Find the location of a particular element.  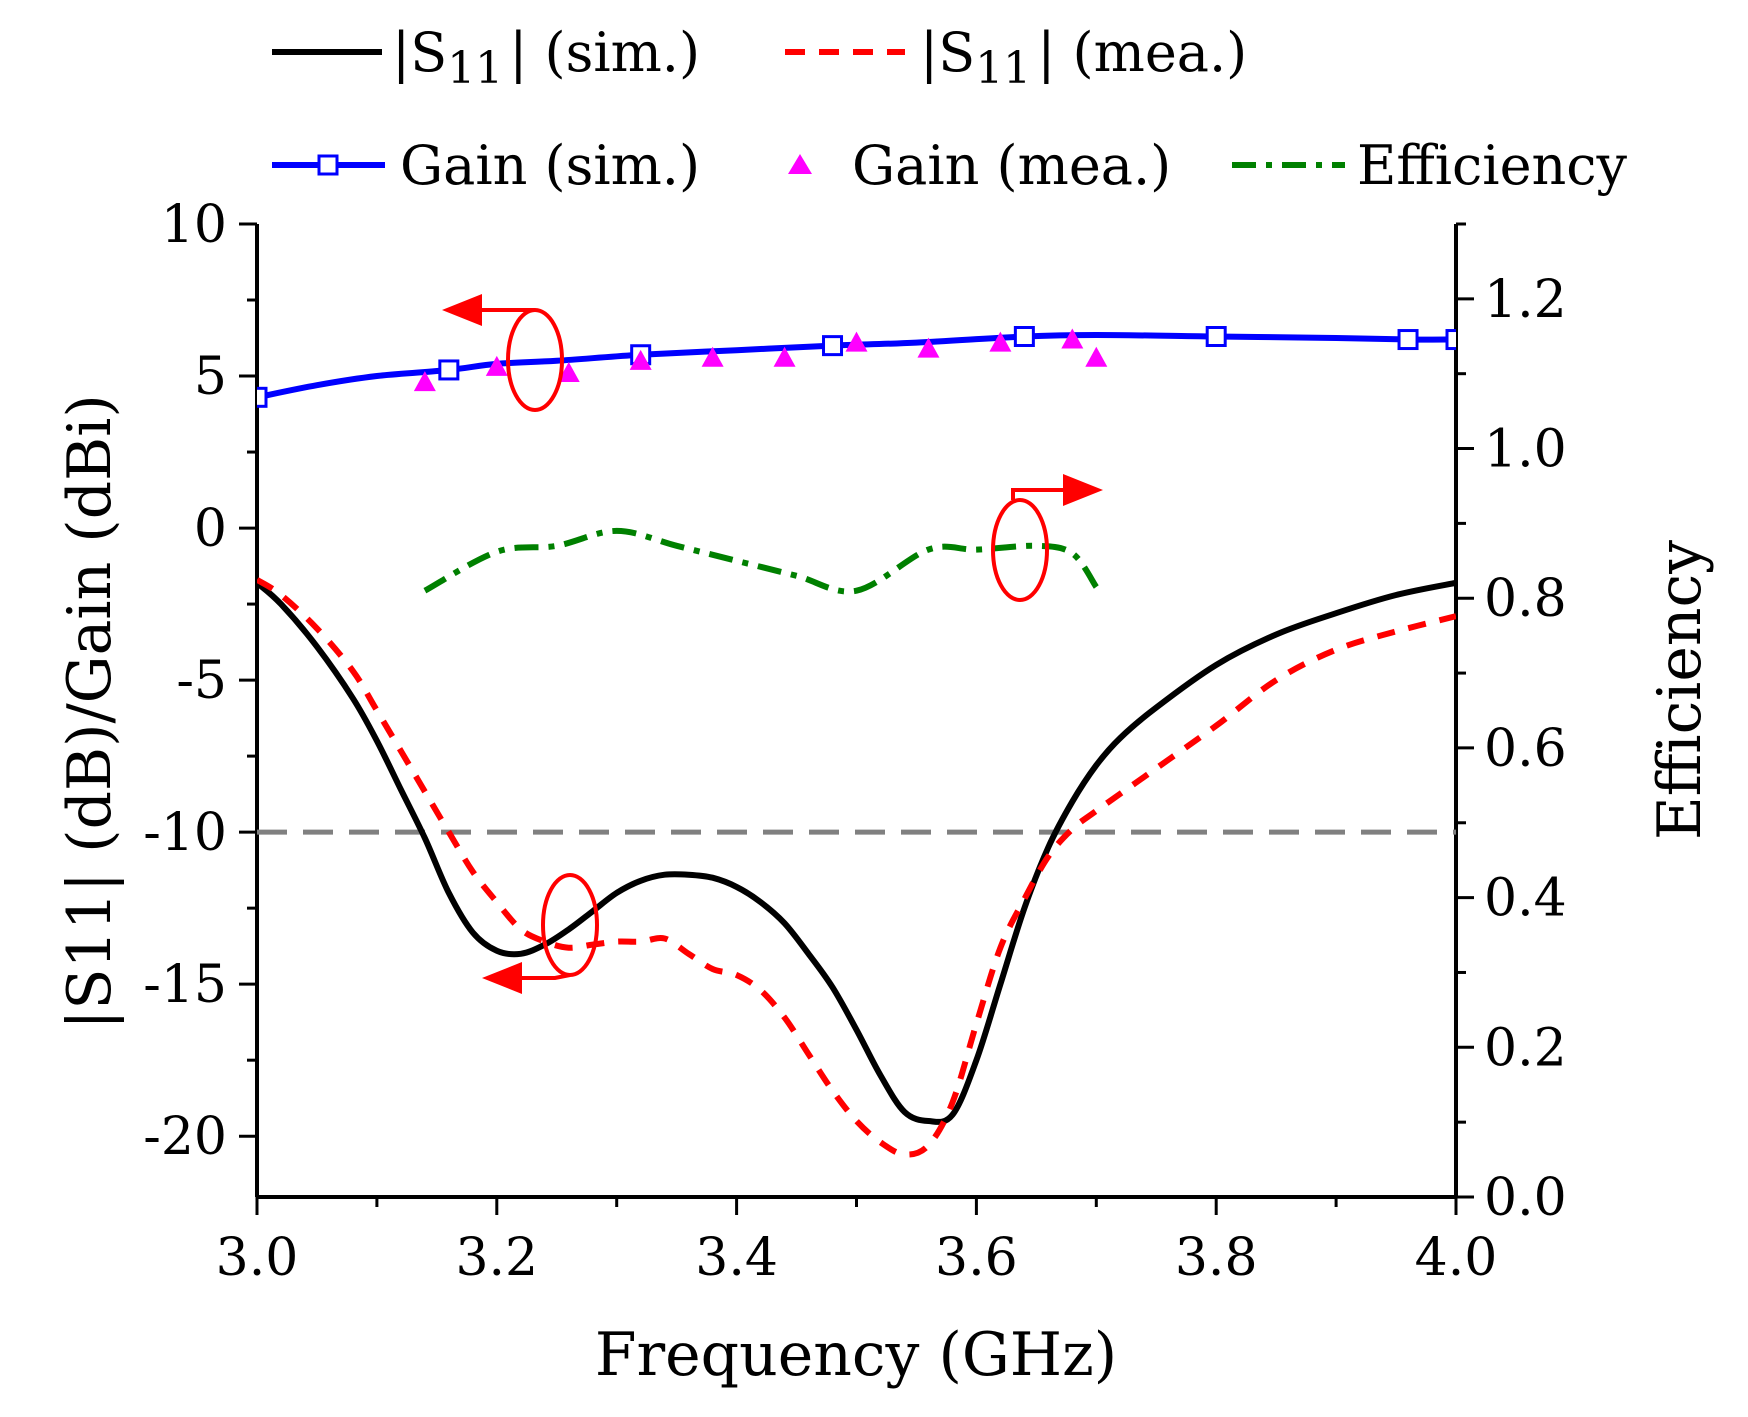

legend-item-gain-sim: Gain (sim.) is located at coordinates (486, 165).